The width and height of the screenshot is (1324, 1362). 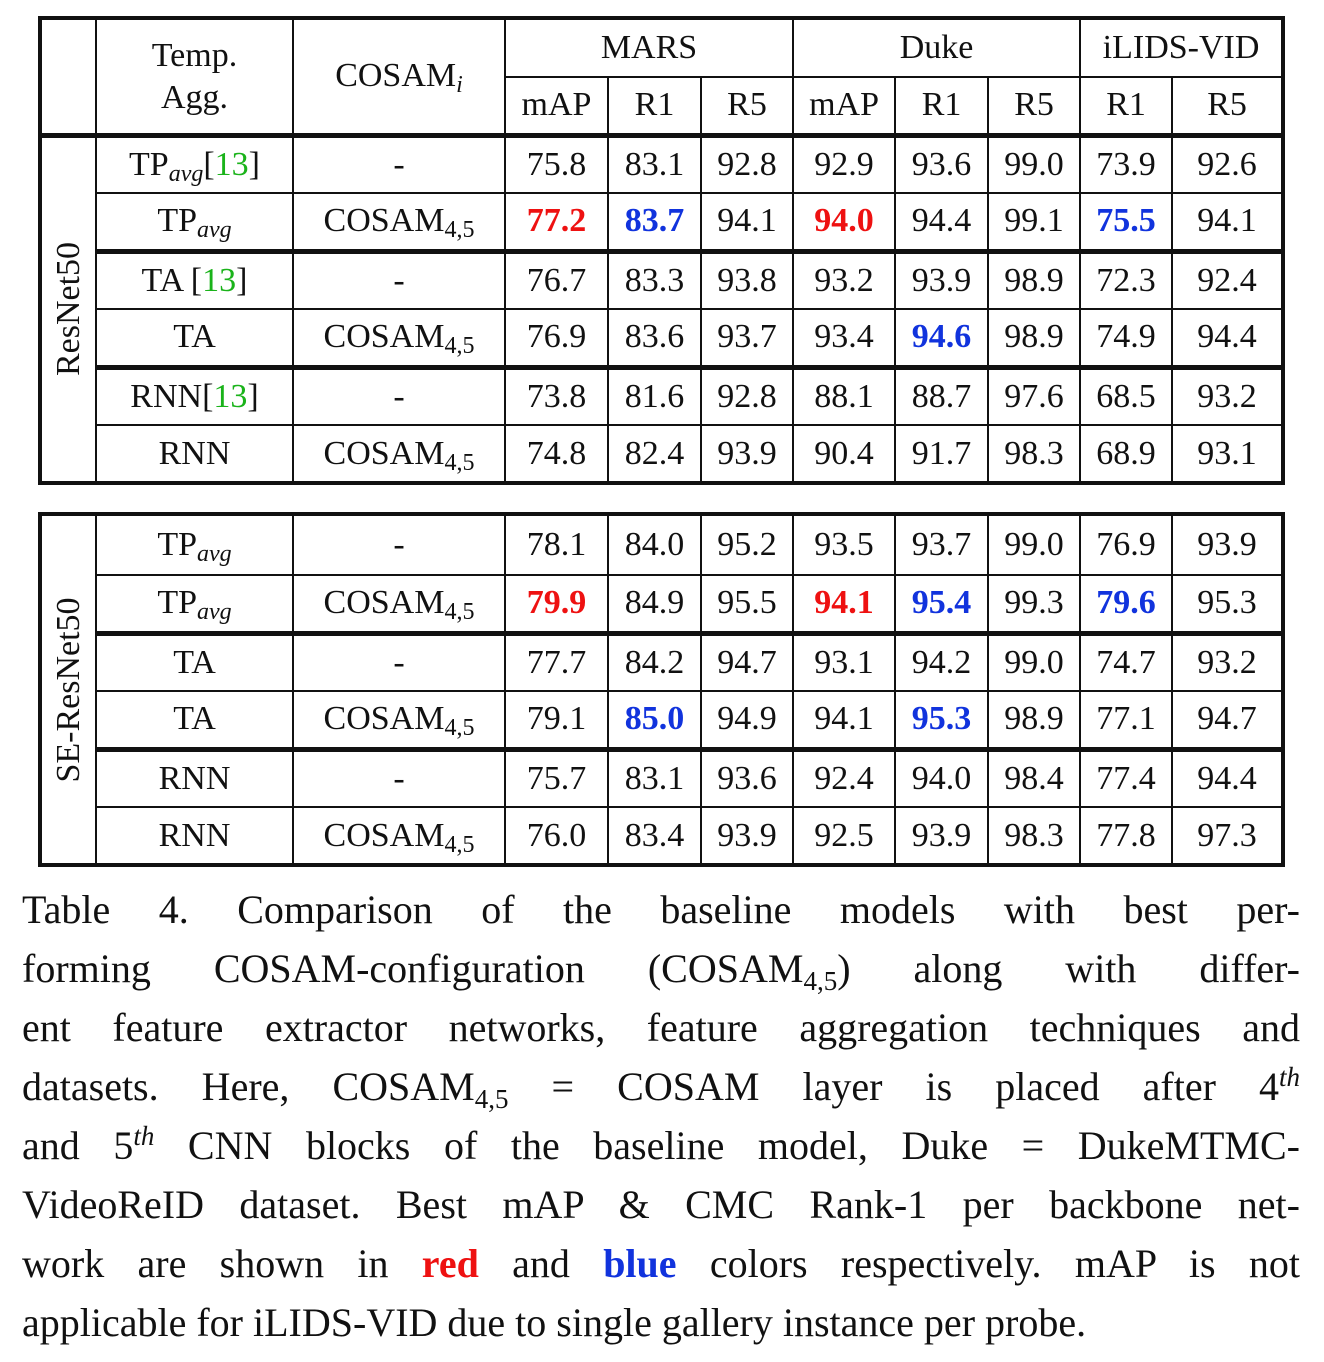 What do you see at coordinates (194, 56) in the screenshot?
I see `header-temp-agg-line1: Temp.` at bounding box center [194, 56].